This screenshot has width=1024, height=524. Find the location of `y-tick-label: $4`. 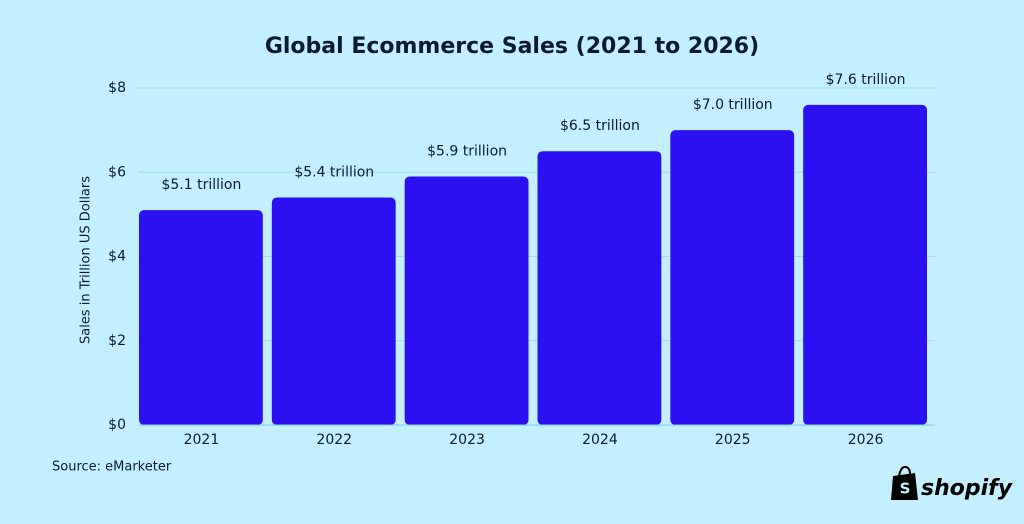

y-tick-label: $4 is located at coordinates (117, 257).